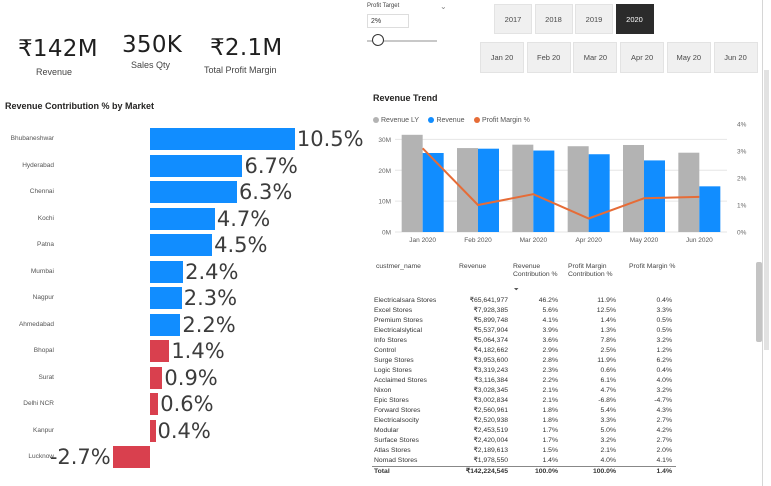  Describe the element at coordinates (606, 310) in the screenshot. I see `table-cell: 12.5%` at that location.